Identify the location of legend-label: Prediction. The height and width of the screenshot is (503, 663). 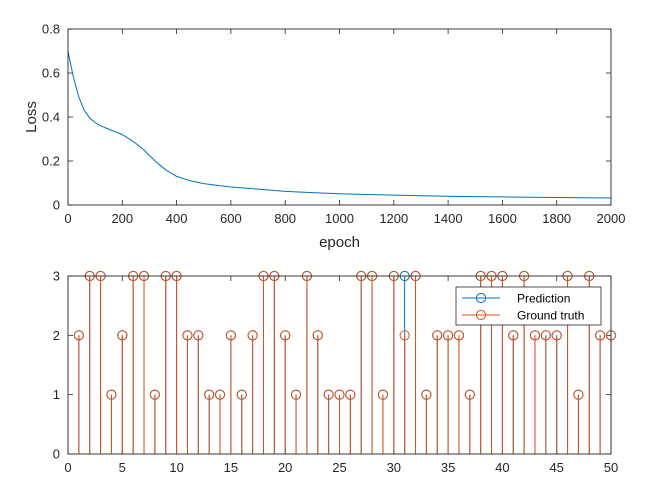
(543, 299).